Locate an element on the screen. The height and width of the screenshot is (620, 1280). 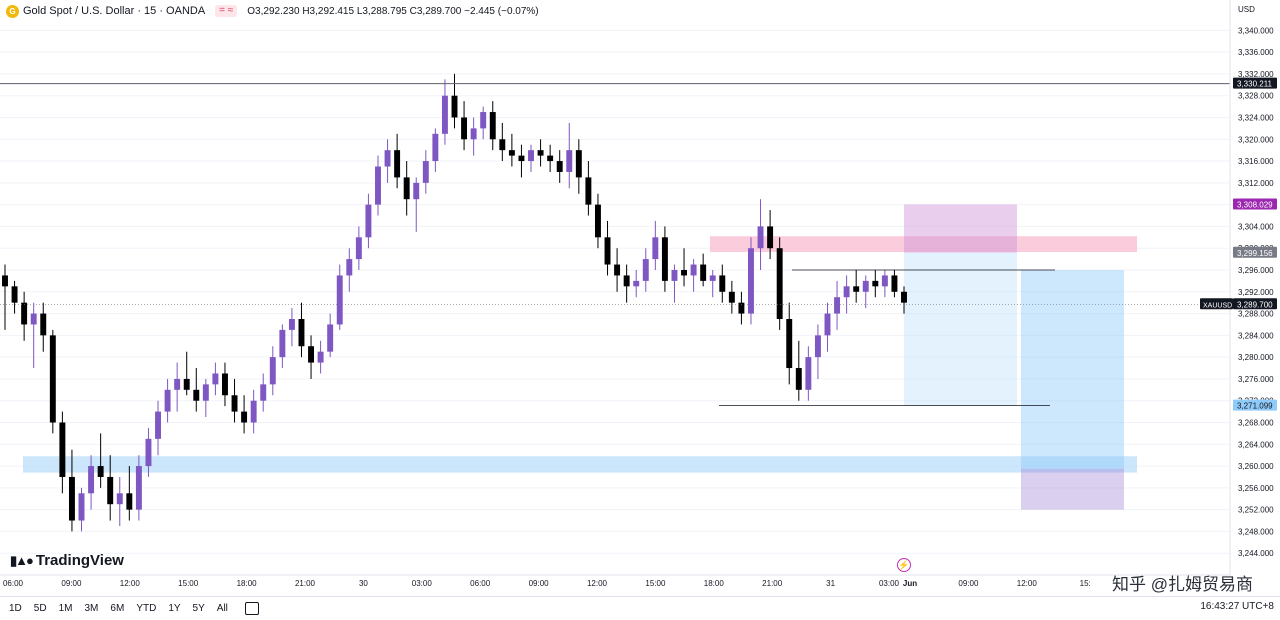
time-tick-label: 15: is located at coordinates (1085, 583).